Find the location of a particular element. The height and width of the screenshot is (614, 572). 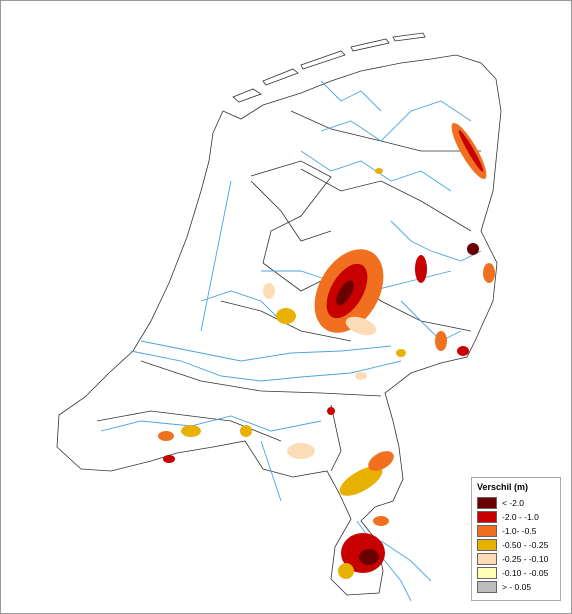

legend-item: -0.50 - -0.25 is located at coordinates (518, 545).